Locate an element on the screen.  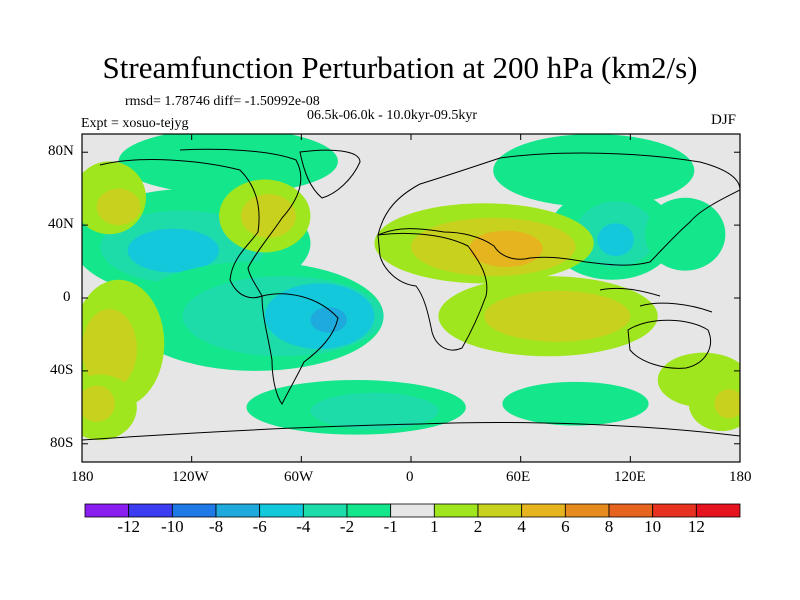
coastline-australia is located at coordinates (669, 344).